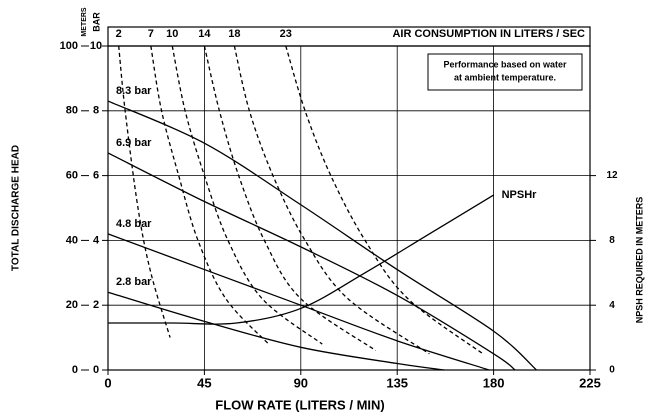 The image size is (652, 416). What do you see at coordinates (494, 382) in the screenshot?
I see `x-tick-label: 180` at bounding box center [494, 382].